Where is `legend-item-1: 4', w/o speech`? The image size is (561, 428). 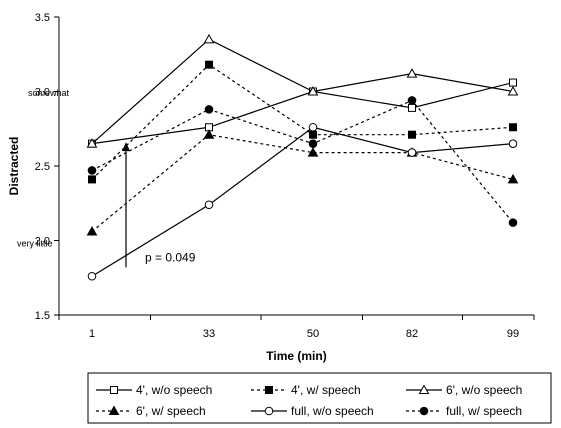
legend-item-1: 4', w/o speech is located at coordinates (154, 390).